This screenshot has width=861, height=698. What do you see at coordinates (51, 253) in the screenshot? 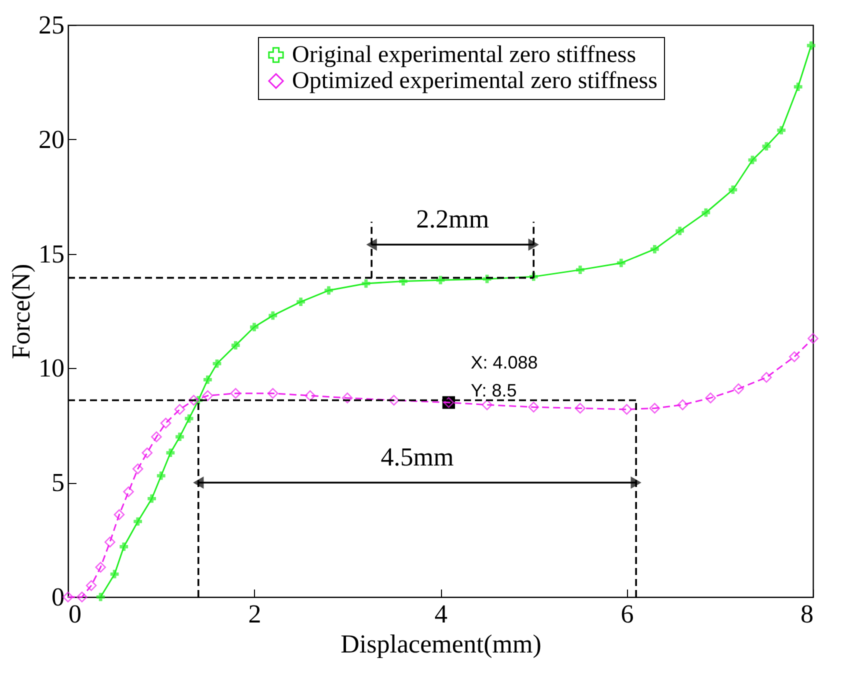
I see `y-tick-label: 15` at bounding box center [51, 253].